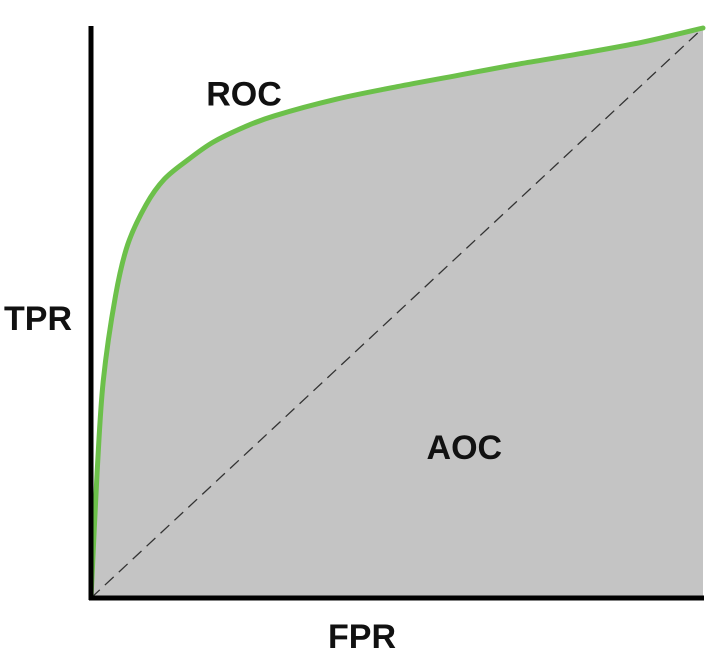  Describe the element at coordinates (244, 94) in the screenshot. I see `roc-annotation: ROC` at that location.